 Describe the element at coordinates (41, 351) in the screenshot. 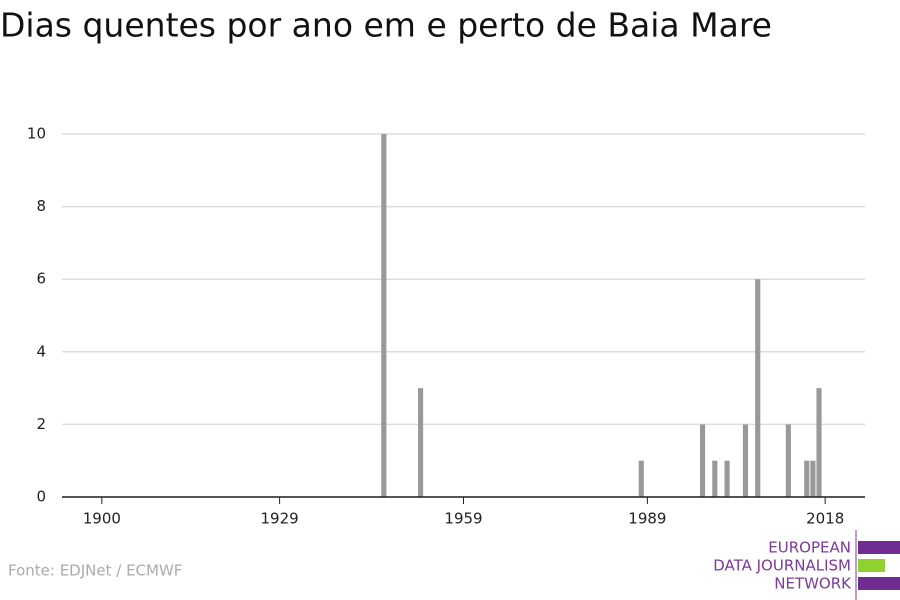

I see `y-tick-label: 4` at that location.